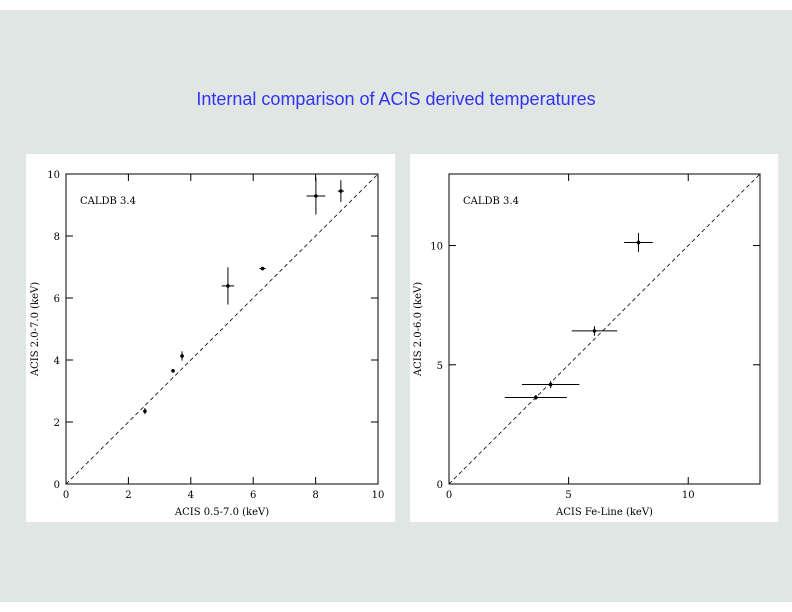 The height and width of the screenshot is (612, 792). I want to click on x-tick-label: 6, so click(253, 495).